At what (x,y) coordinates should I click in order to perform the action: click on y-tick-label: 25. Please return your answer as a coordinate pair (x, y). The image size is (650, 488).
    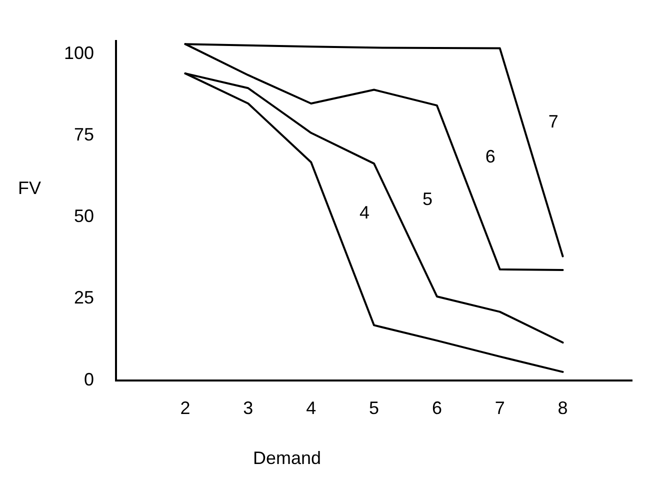
    Looking at the image, I should click on (84, 298).